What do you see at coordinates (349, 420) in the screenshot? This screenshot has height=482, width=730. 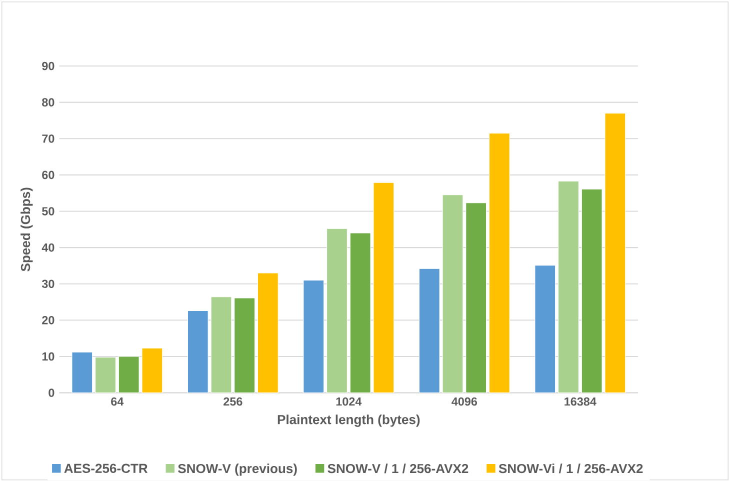 I see `x-axis-title: Plaintext length (bytes)` at bounding box center [349, 420].